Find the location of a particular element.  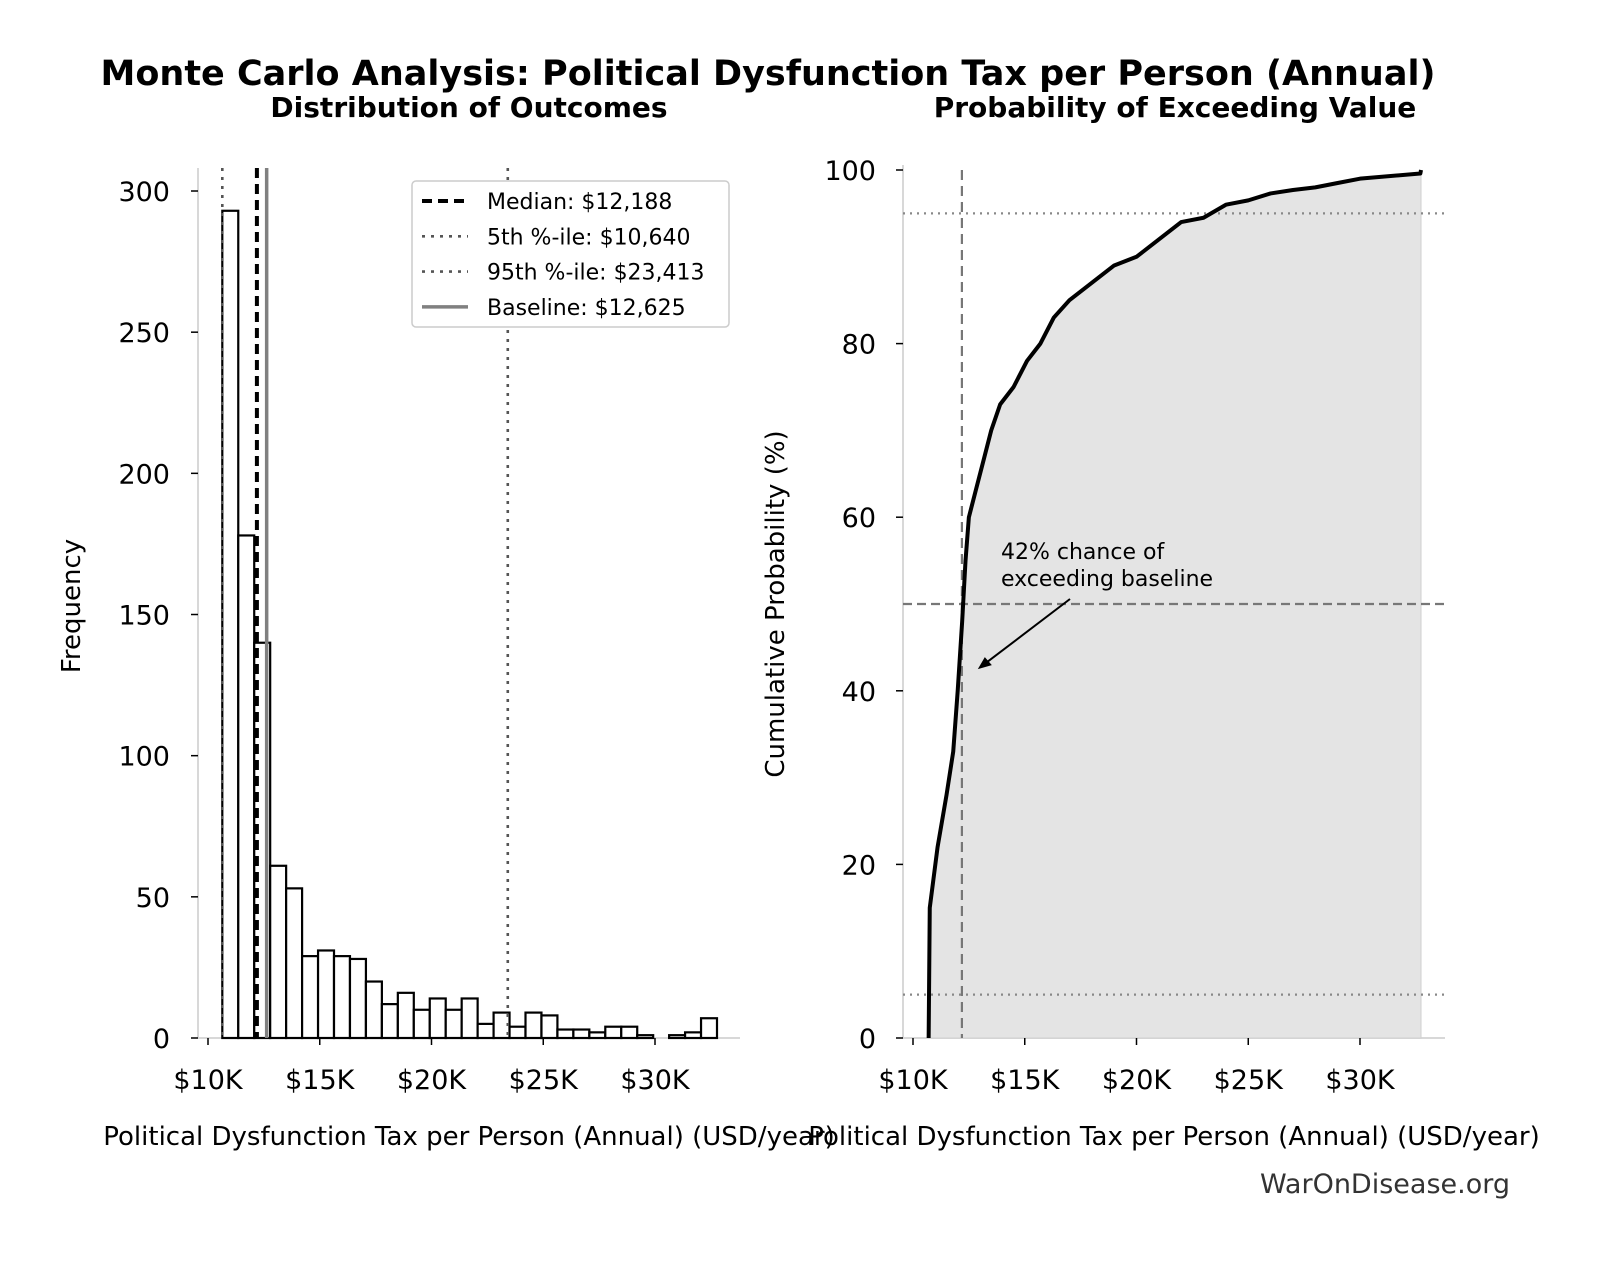

y-tick-label: 50 is located at coordinates (153, 898).